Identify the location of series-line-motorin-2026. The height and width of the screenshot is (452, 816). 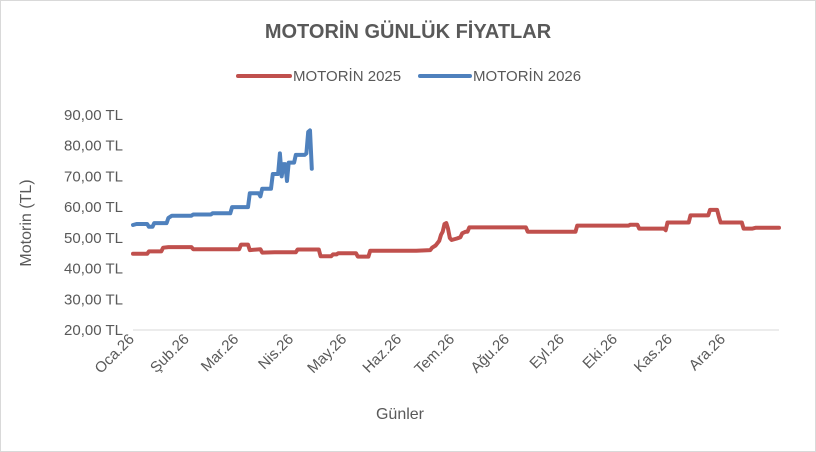
(222, 178).